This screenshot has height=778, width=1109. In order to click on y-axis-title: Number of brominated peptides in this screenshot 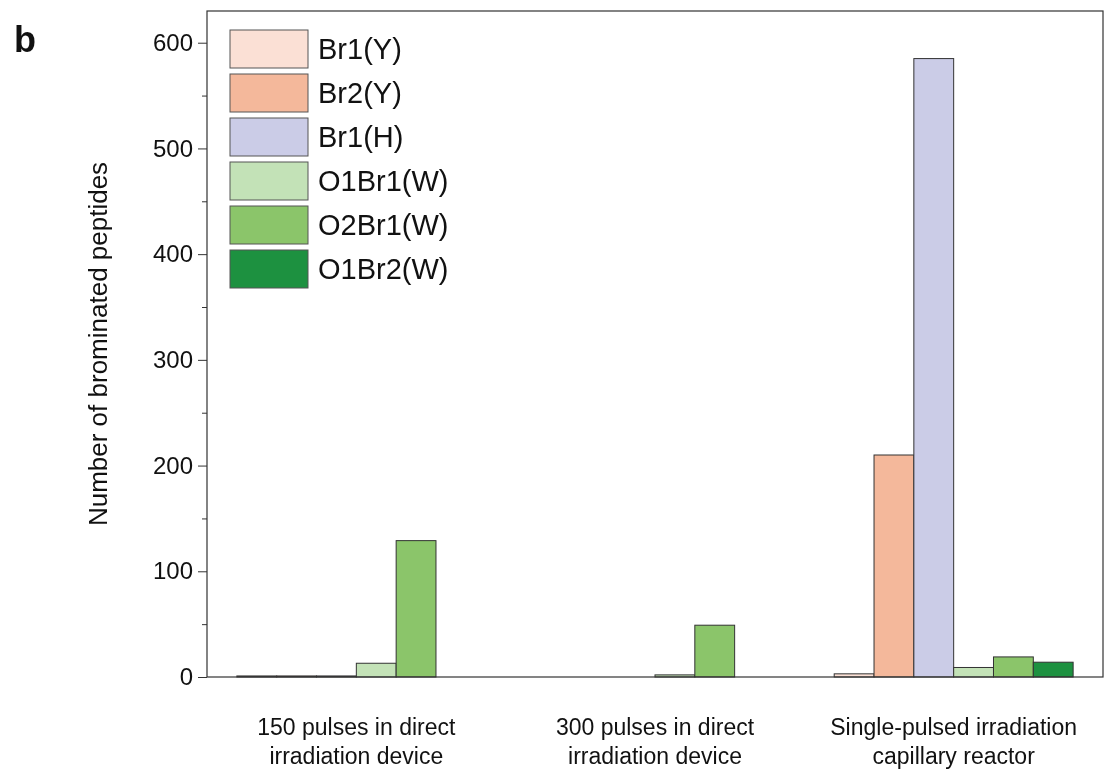, I will do `click(98, 344)`.